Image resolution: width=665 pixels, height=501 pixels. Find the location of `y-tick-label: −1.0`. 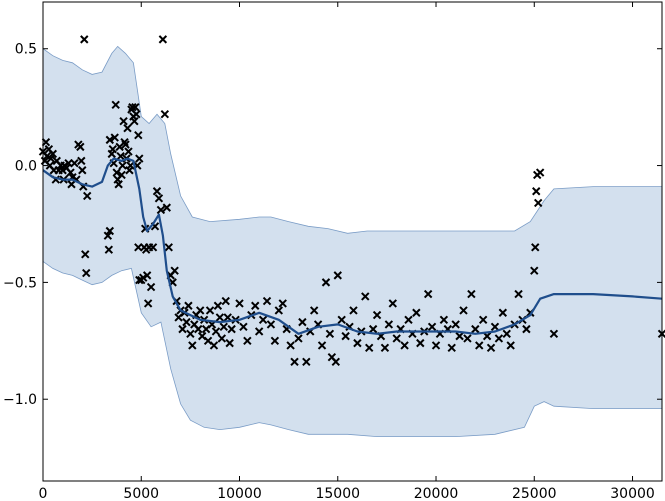

y-tick-label: −1.0 is located at coordinates (20, 400).